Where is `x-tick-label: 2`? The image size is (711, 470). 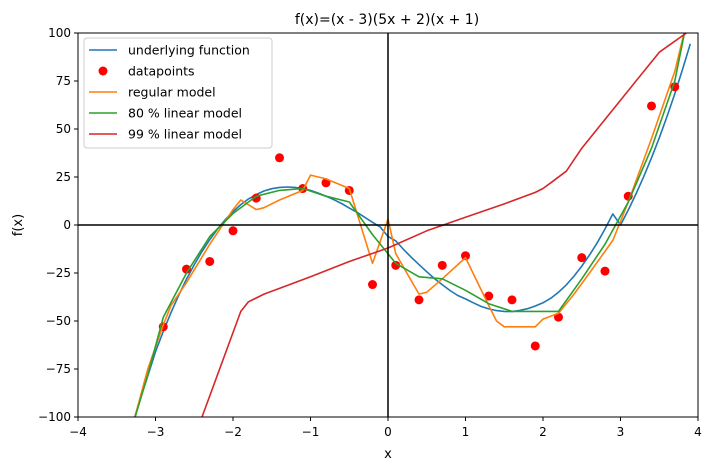 x-tick-label: 2 is located at coordinates (543, 432).